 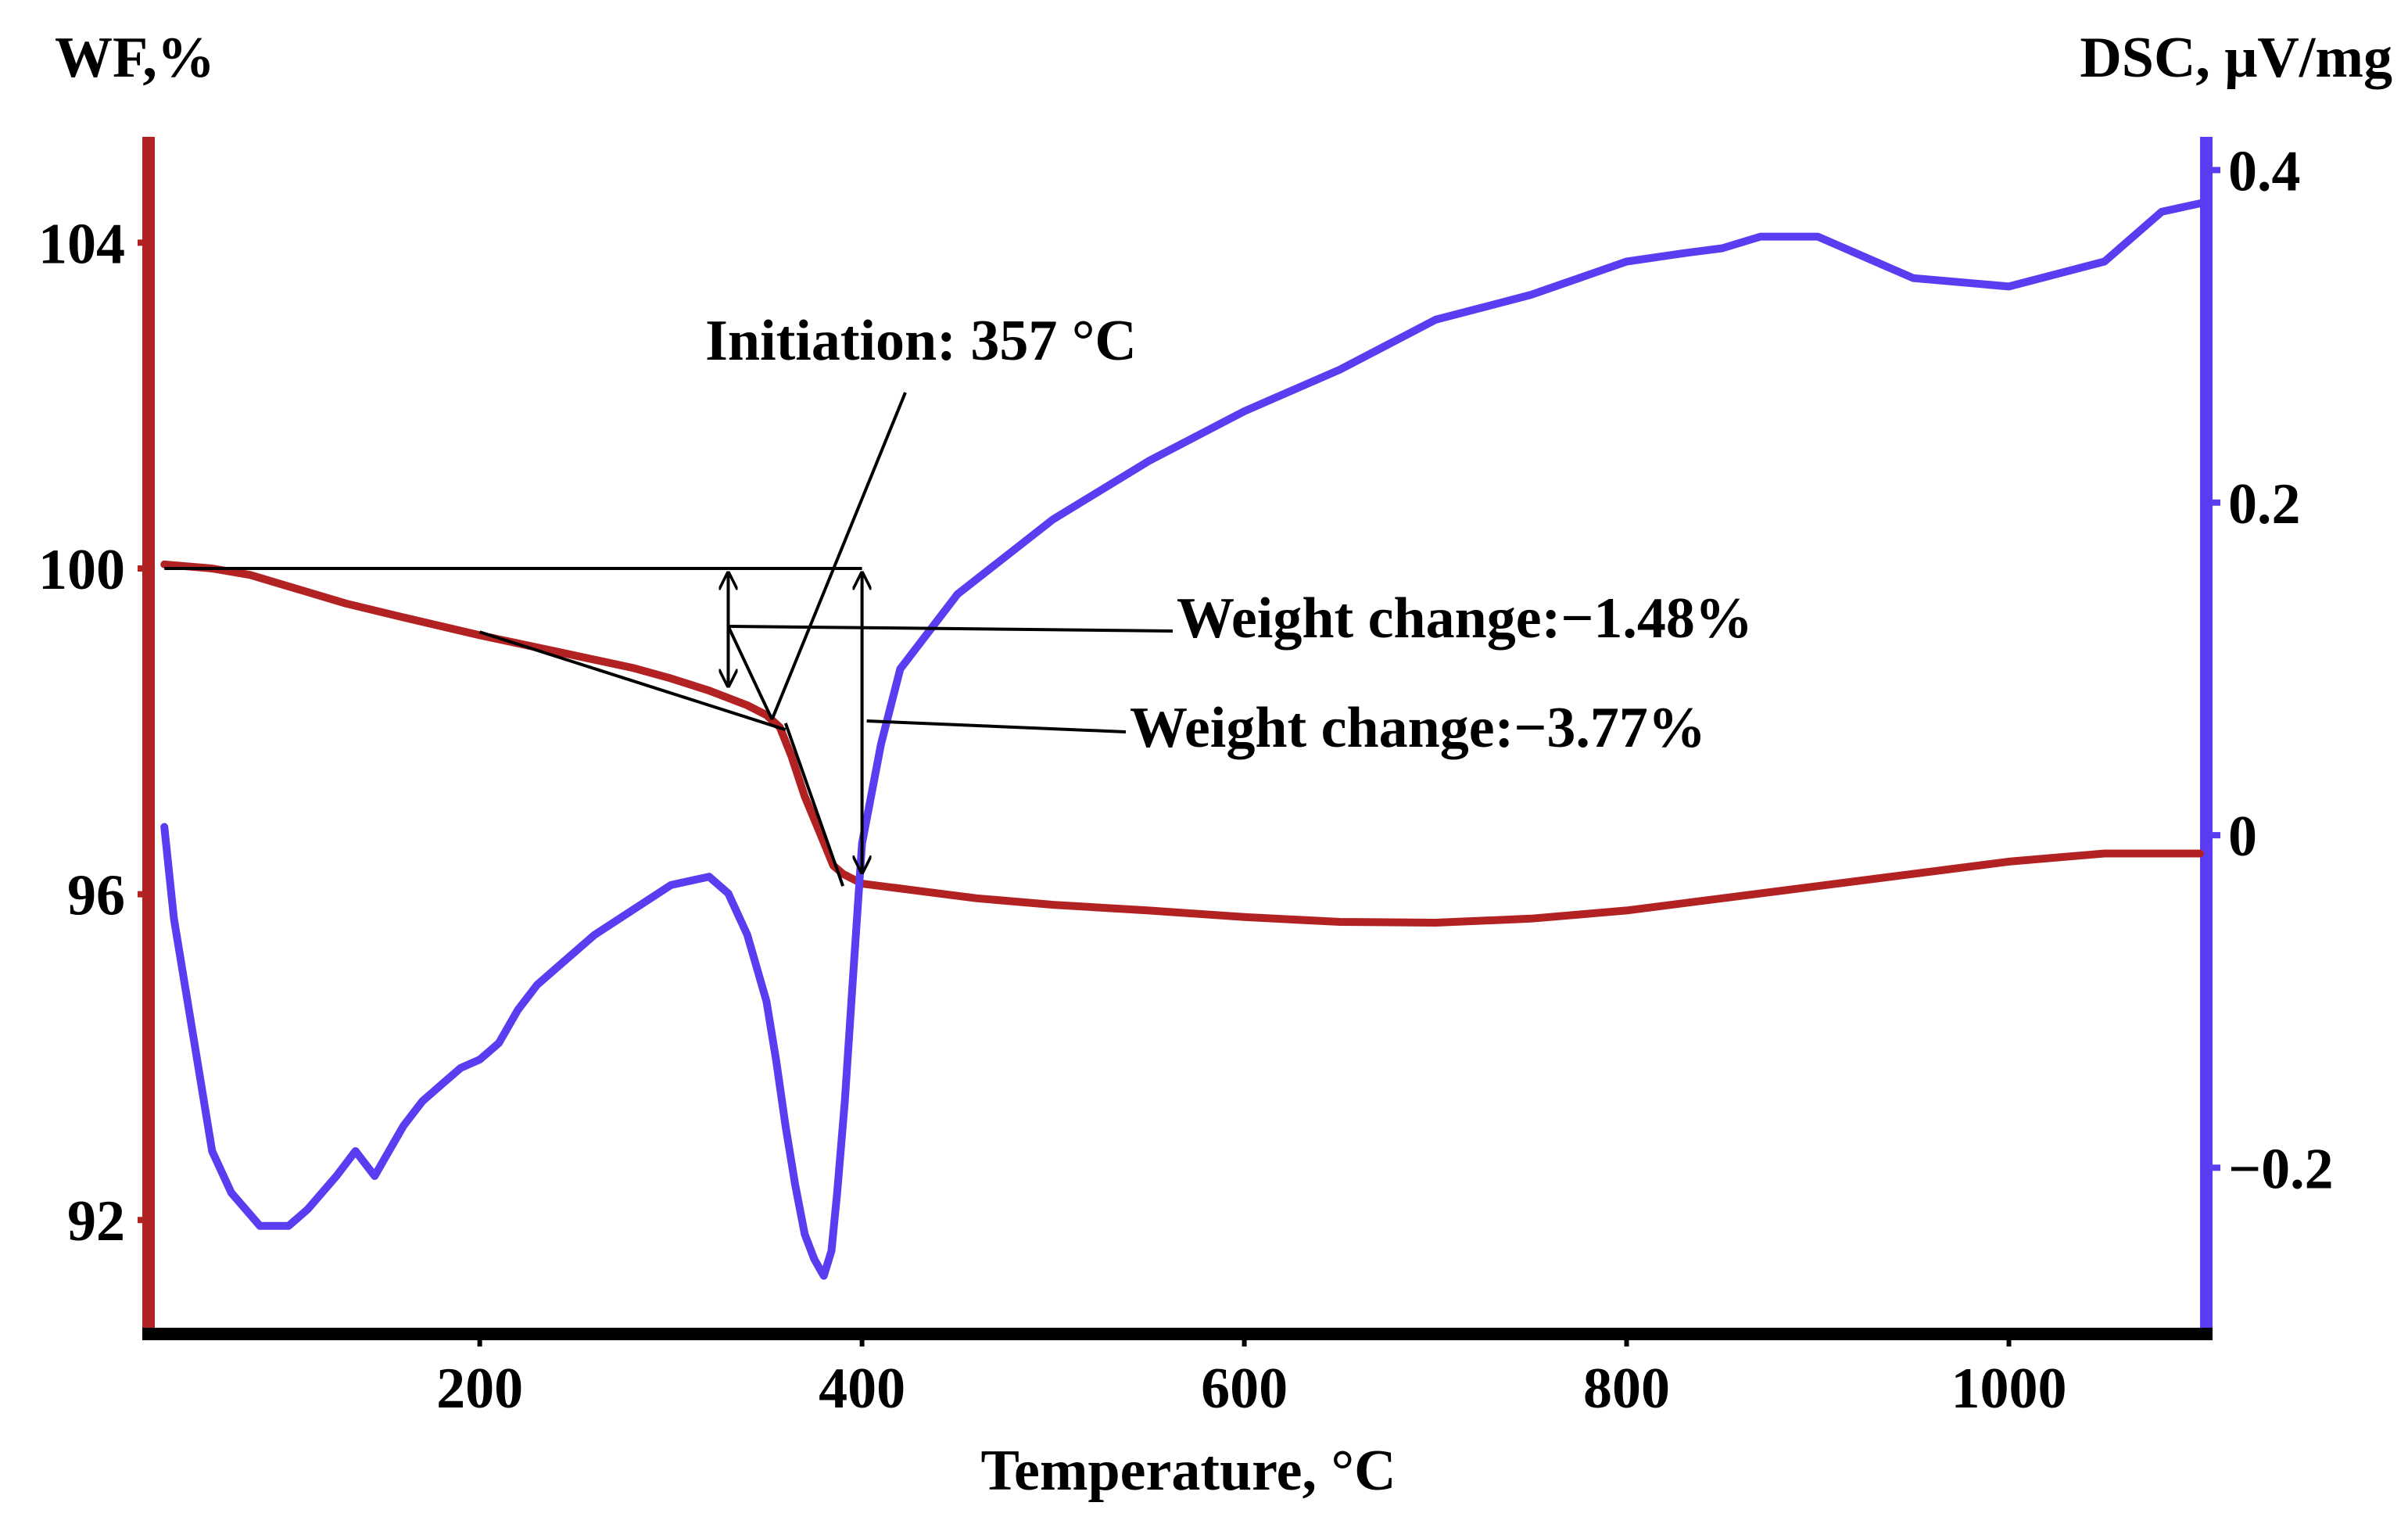 What do you see at coordinates (1418, 728) in the screenshot?
I see `weight-change-2-label: Weight change:−3.77%` at bounding box center [1418, 728].